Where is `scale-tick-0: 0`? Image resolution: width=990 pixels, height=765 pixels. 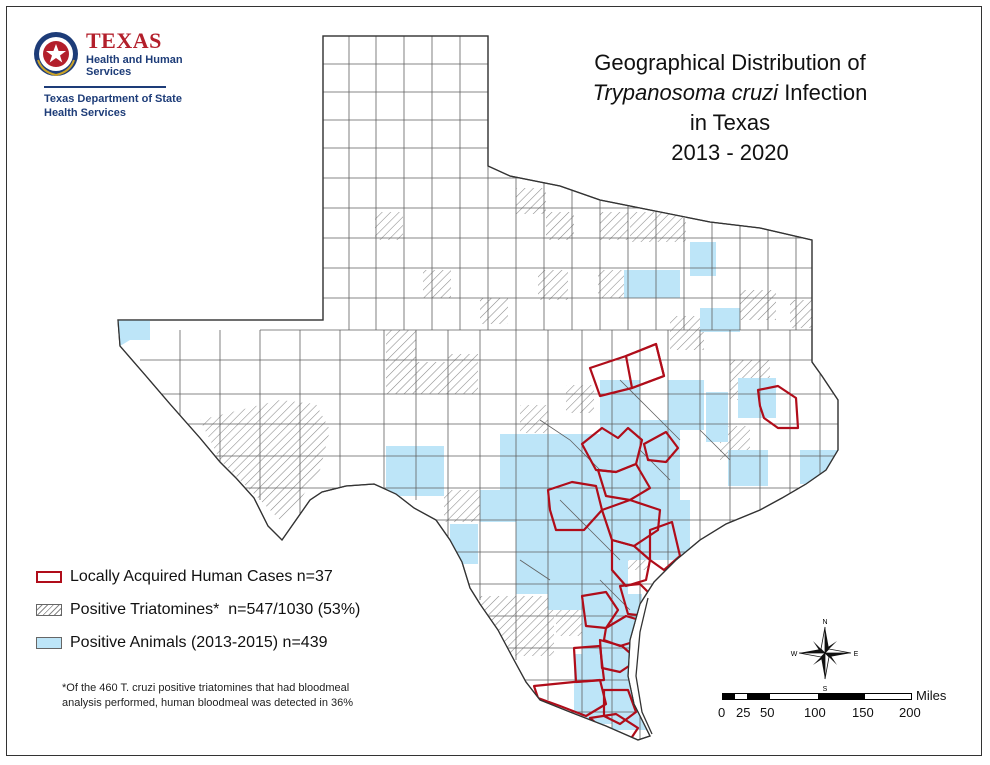 scale-tick-0: 0 is located at coordinates (722, 712).